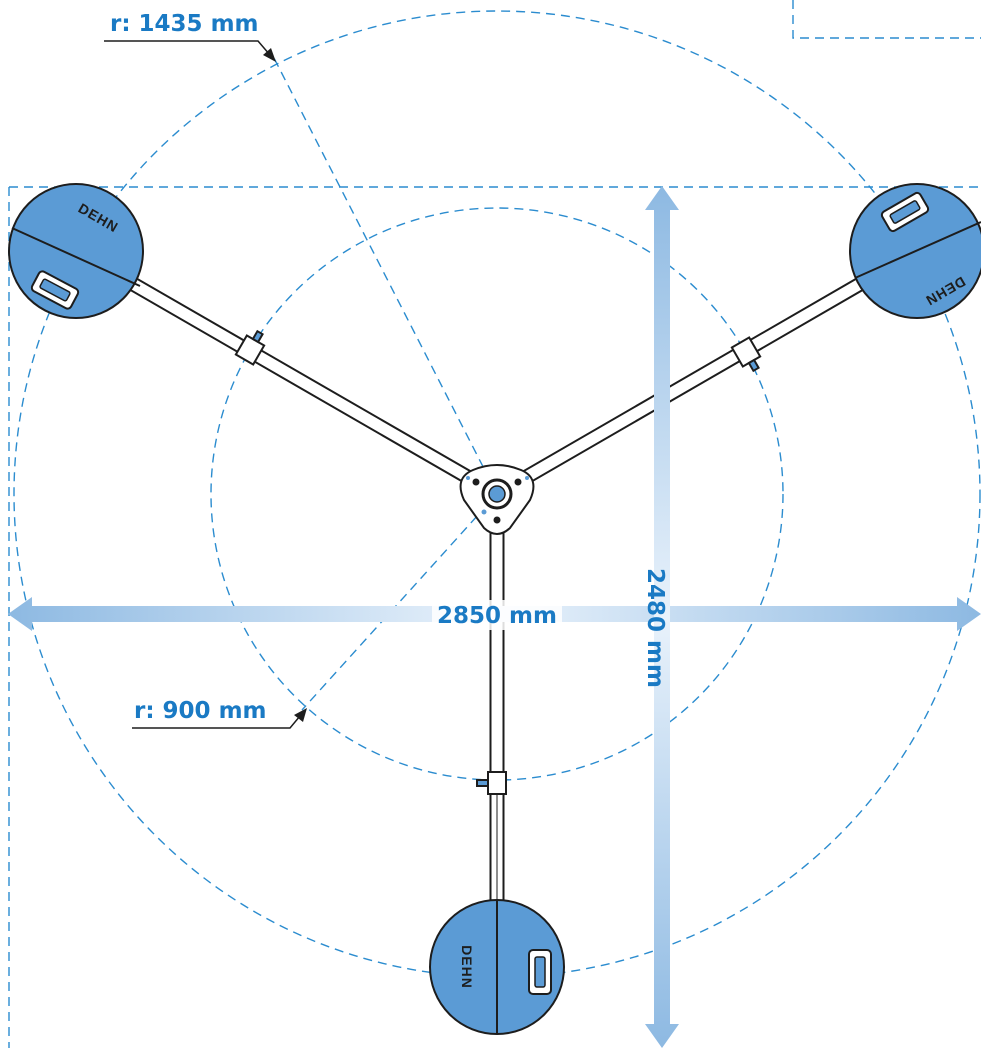  Describe the element at coordinates (497, 499) in the screenshot. I see `center-hub` at that location.